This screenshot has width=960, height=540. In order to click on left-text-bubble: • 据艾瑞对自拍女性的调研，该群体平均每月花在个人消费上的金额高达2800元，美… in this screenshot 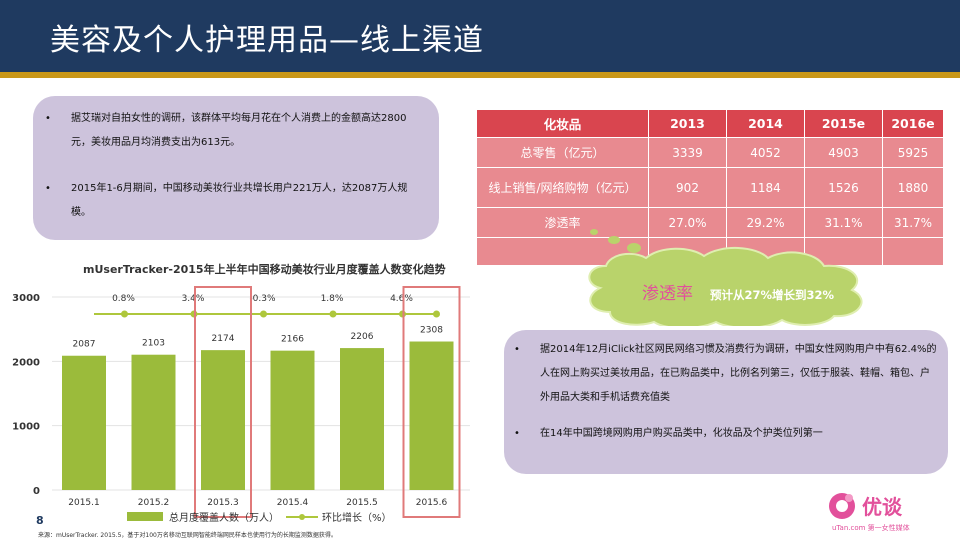, I will do `click(236, 168)`.